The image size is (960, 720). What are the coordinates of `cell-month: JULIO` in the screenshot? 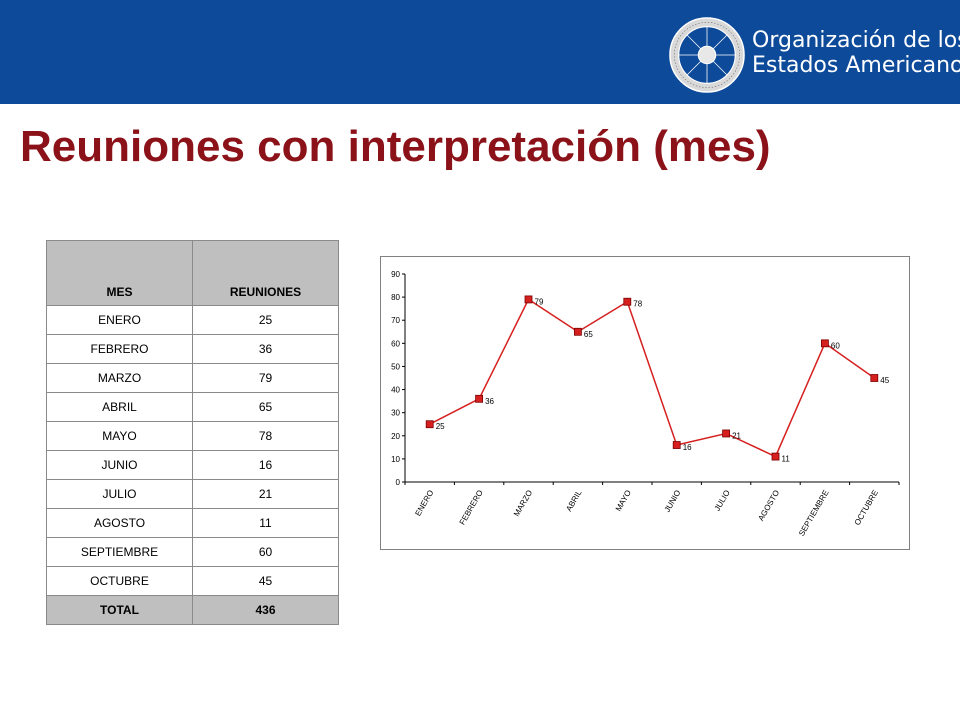 It's located at (119, 494).